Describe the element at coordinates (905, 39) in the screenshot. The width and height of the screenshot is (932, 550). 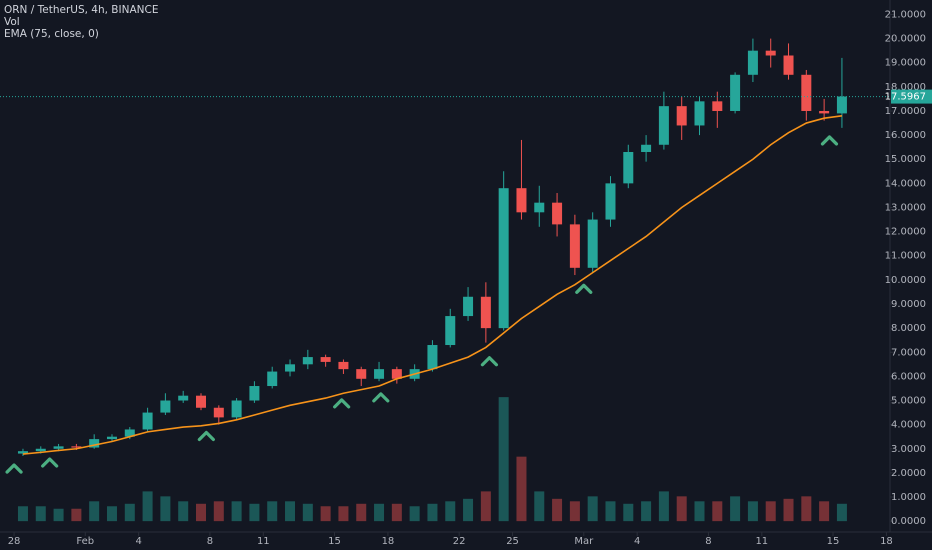
I see `y-tick-label: 20.0000` at that location.